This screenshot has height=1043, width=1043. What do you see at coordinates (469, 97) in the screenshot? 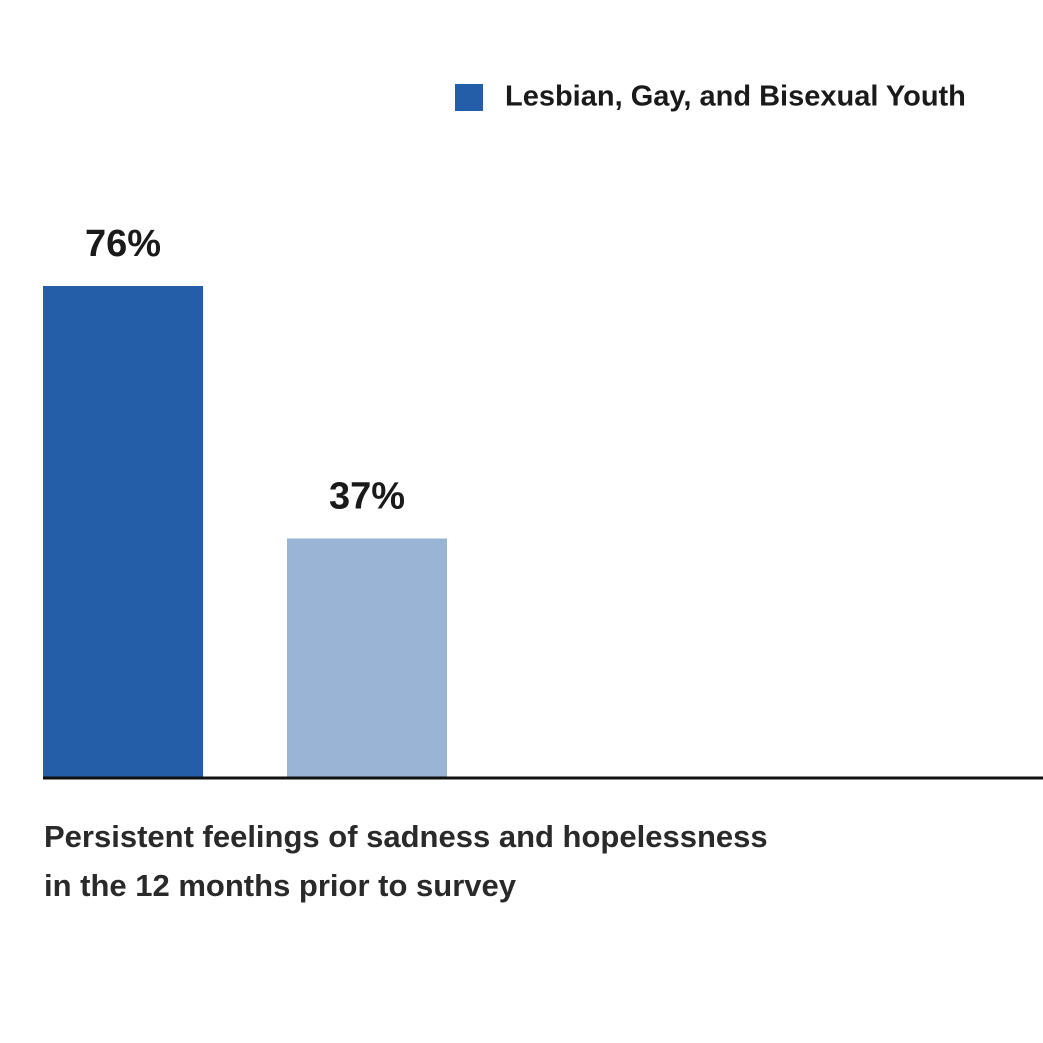
I see `legend-swatch` at bounding box center [469, 97].